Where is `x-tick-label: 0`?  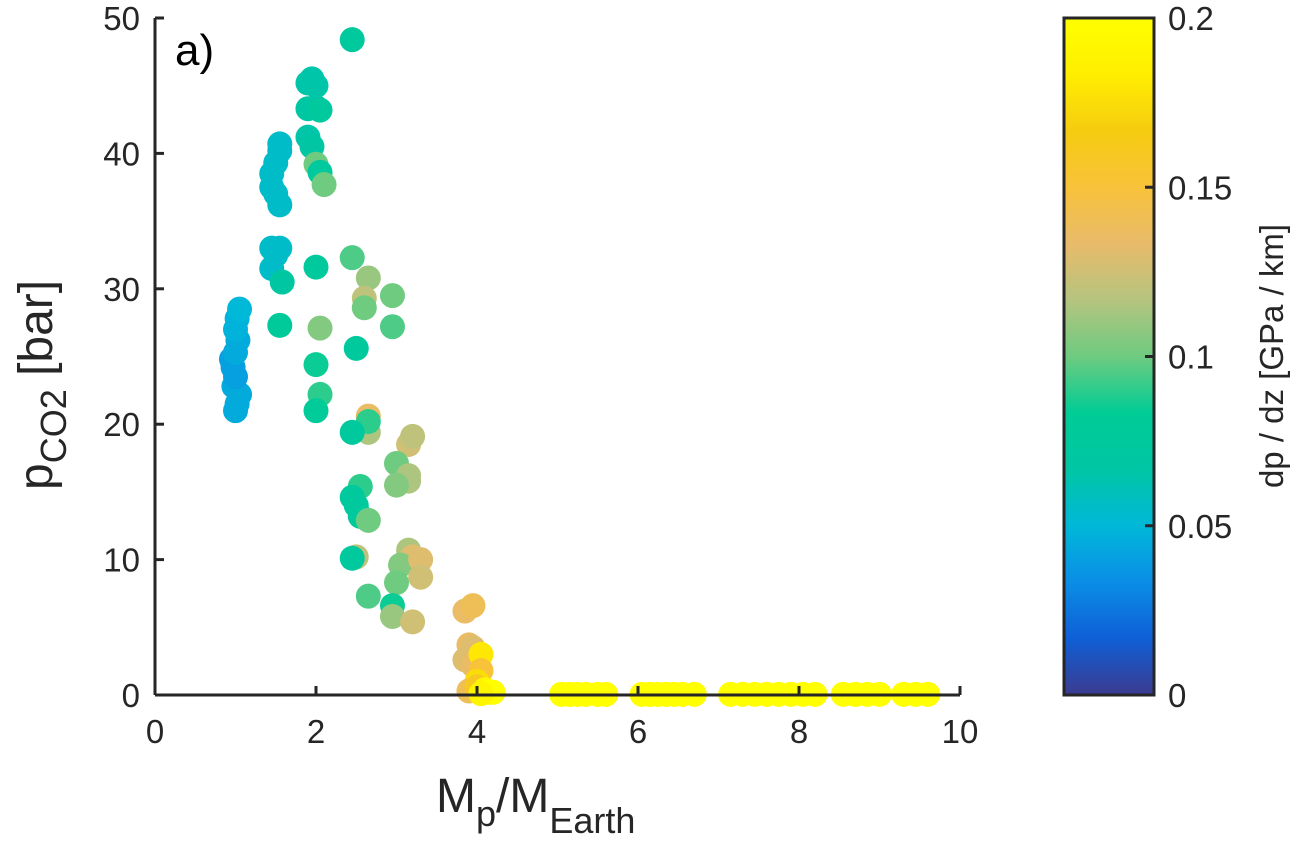
x-tick-label: 0 is located at coordinates (155, 731).